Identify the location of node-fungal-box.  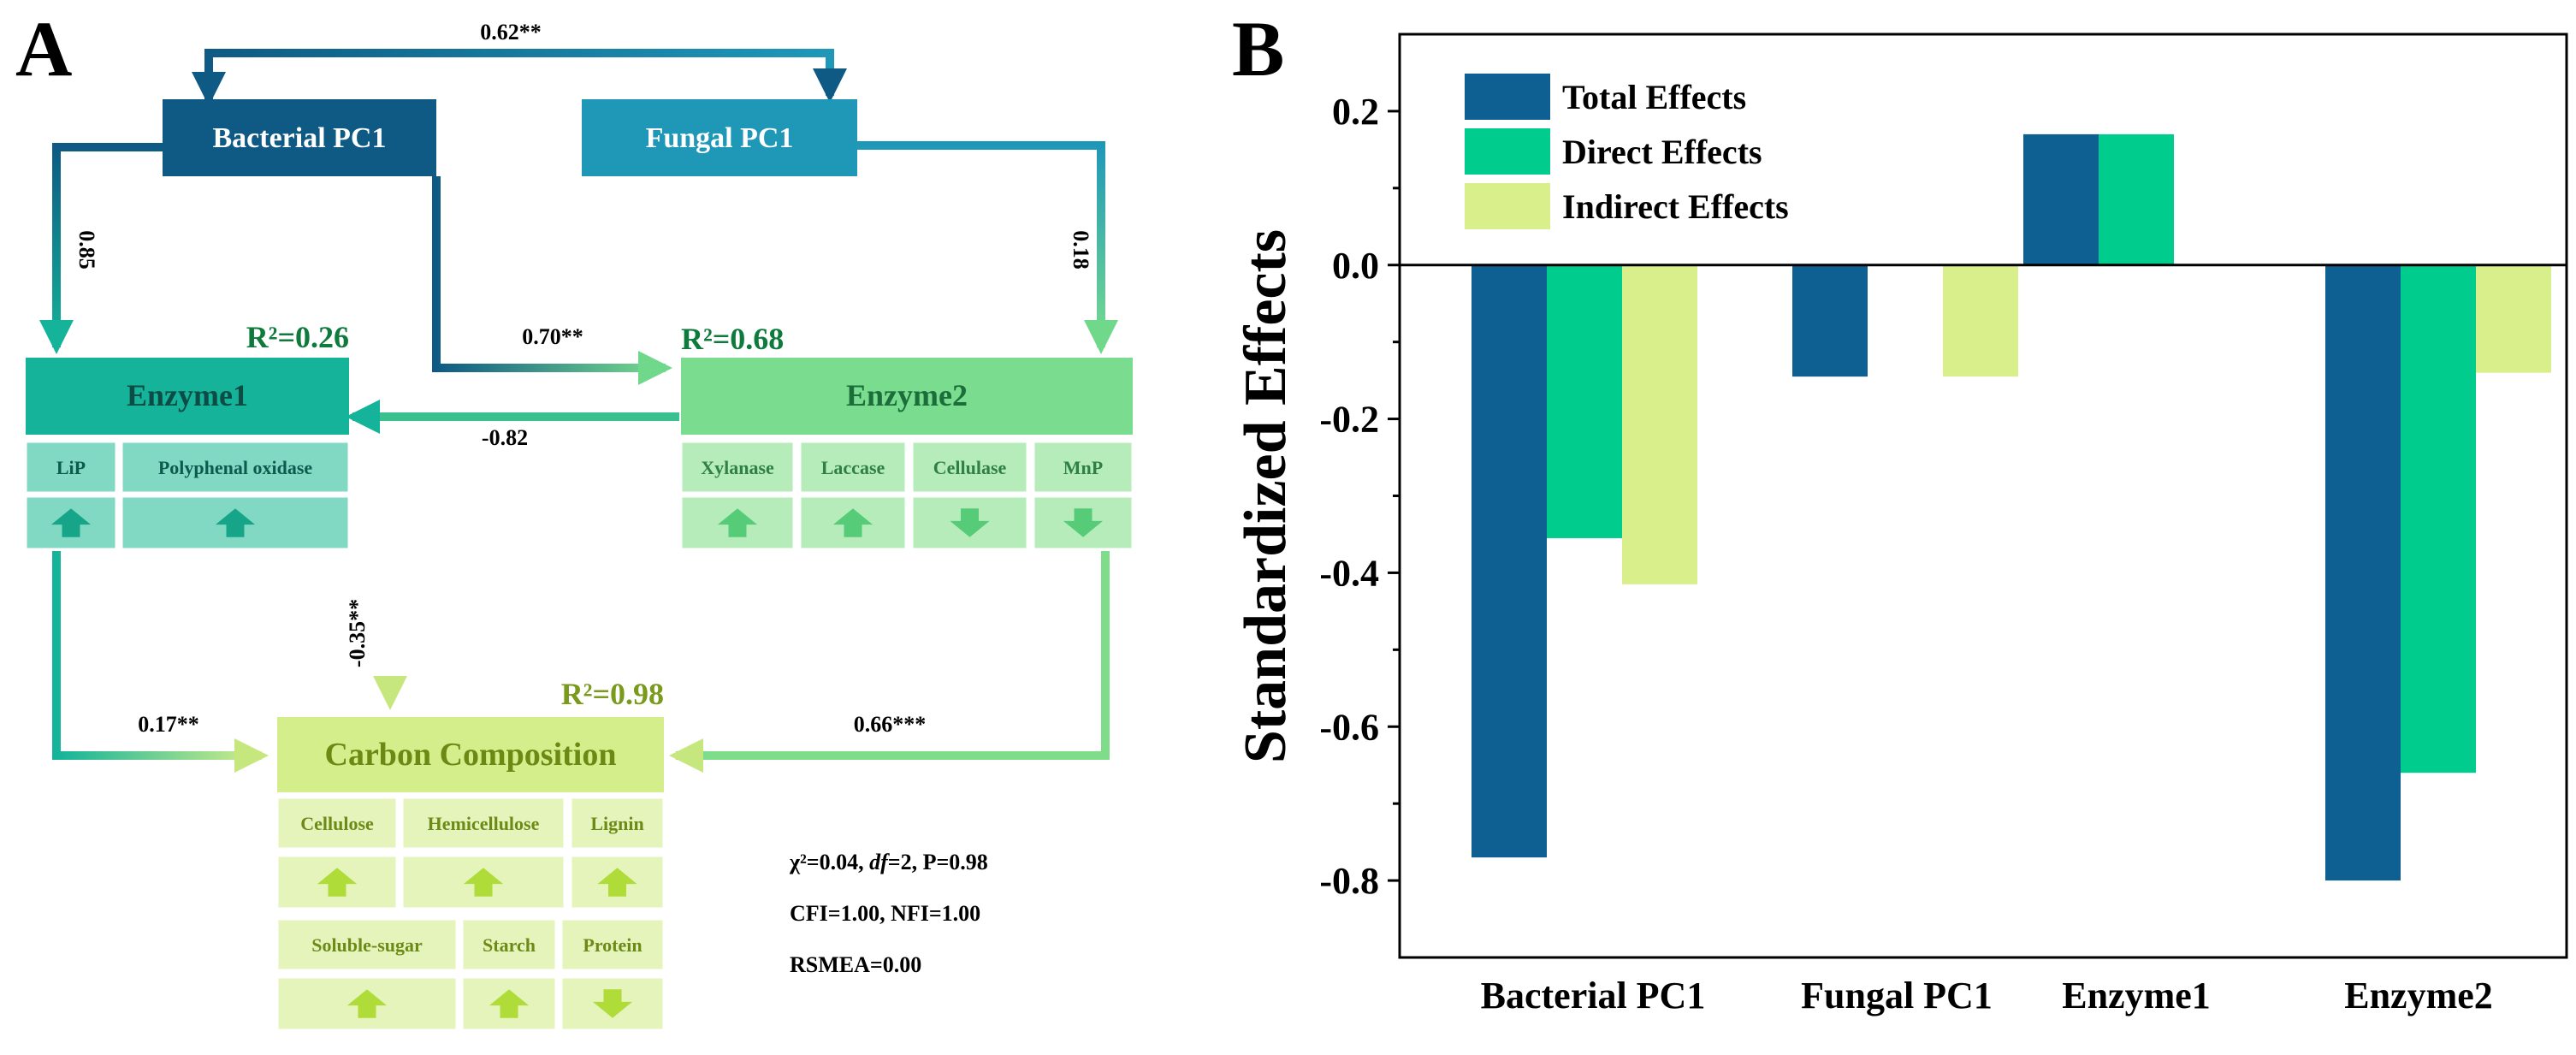
(719, 137).